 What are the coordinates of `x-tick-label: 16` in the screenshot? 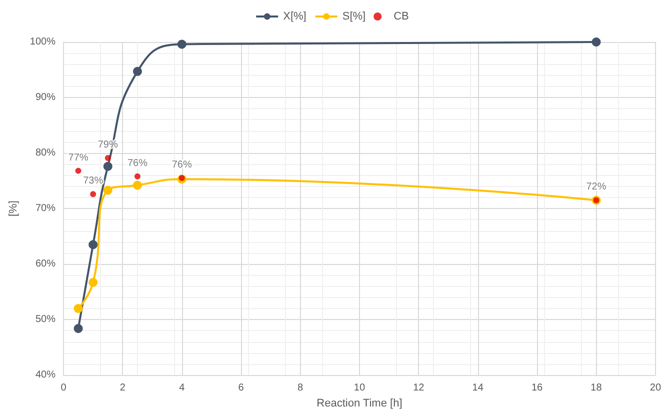 It's located at (537, 388).